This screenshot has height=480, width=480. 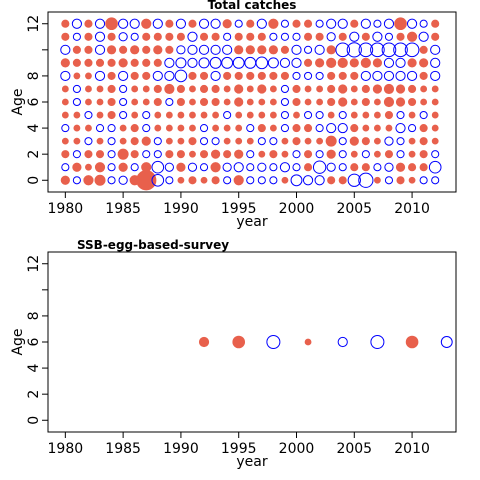 I want to click on x-tick-label: 1995, so click(x=239, y=209).